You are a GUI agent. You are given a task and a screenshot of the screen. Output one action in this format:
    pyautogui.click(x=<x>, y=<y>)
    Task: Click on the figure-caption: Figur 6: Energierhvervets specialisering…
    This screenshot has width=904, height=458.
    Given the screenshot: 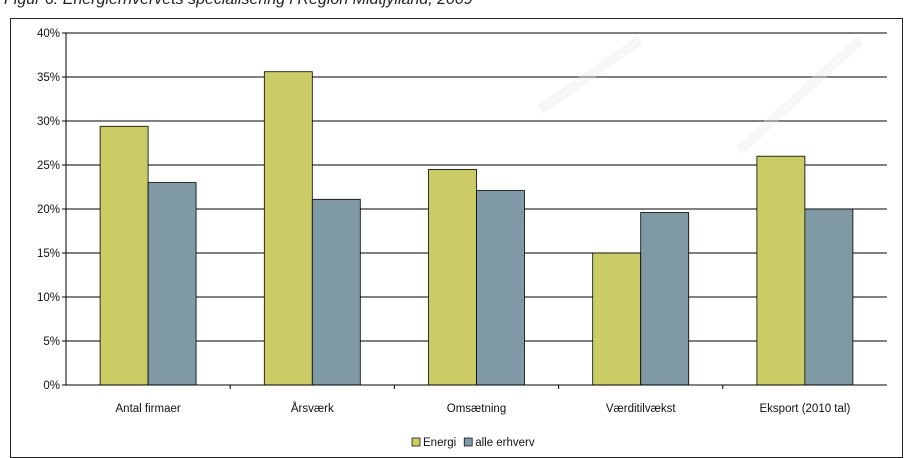 What is the action you would take?
    pyautogui.click(x=454, y=4)
    